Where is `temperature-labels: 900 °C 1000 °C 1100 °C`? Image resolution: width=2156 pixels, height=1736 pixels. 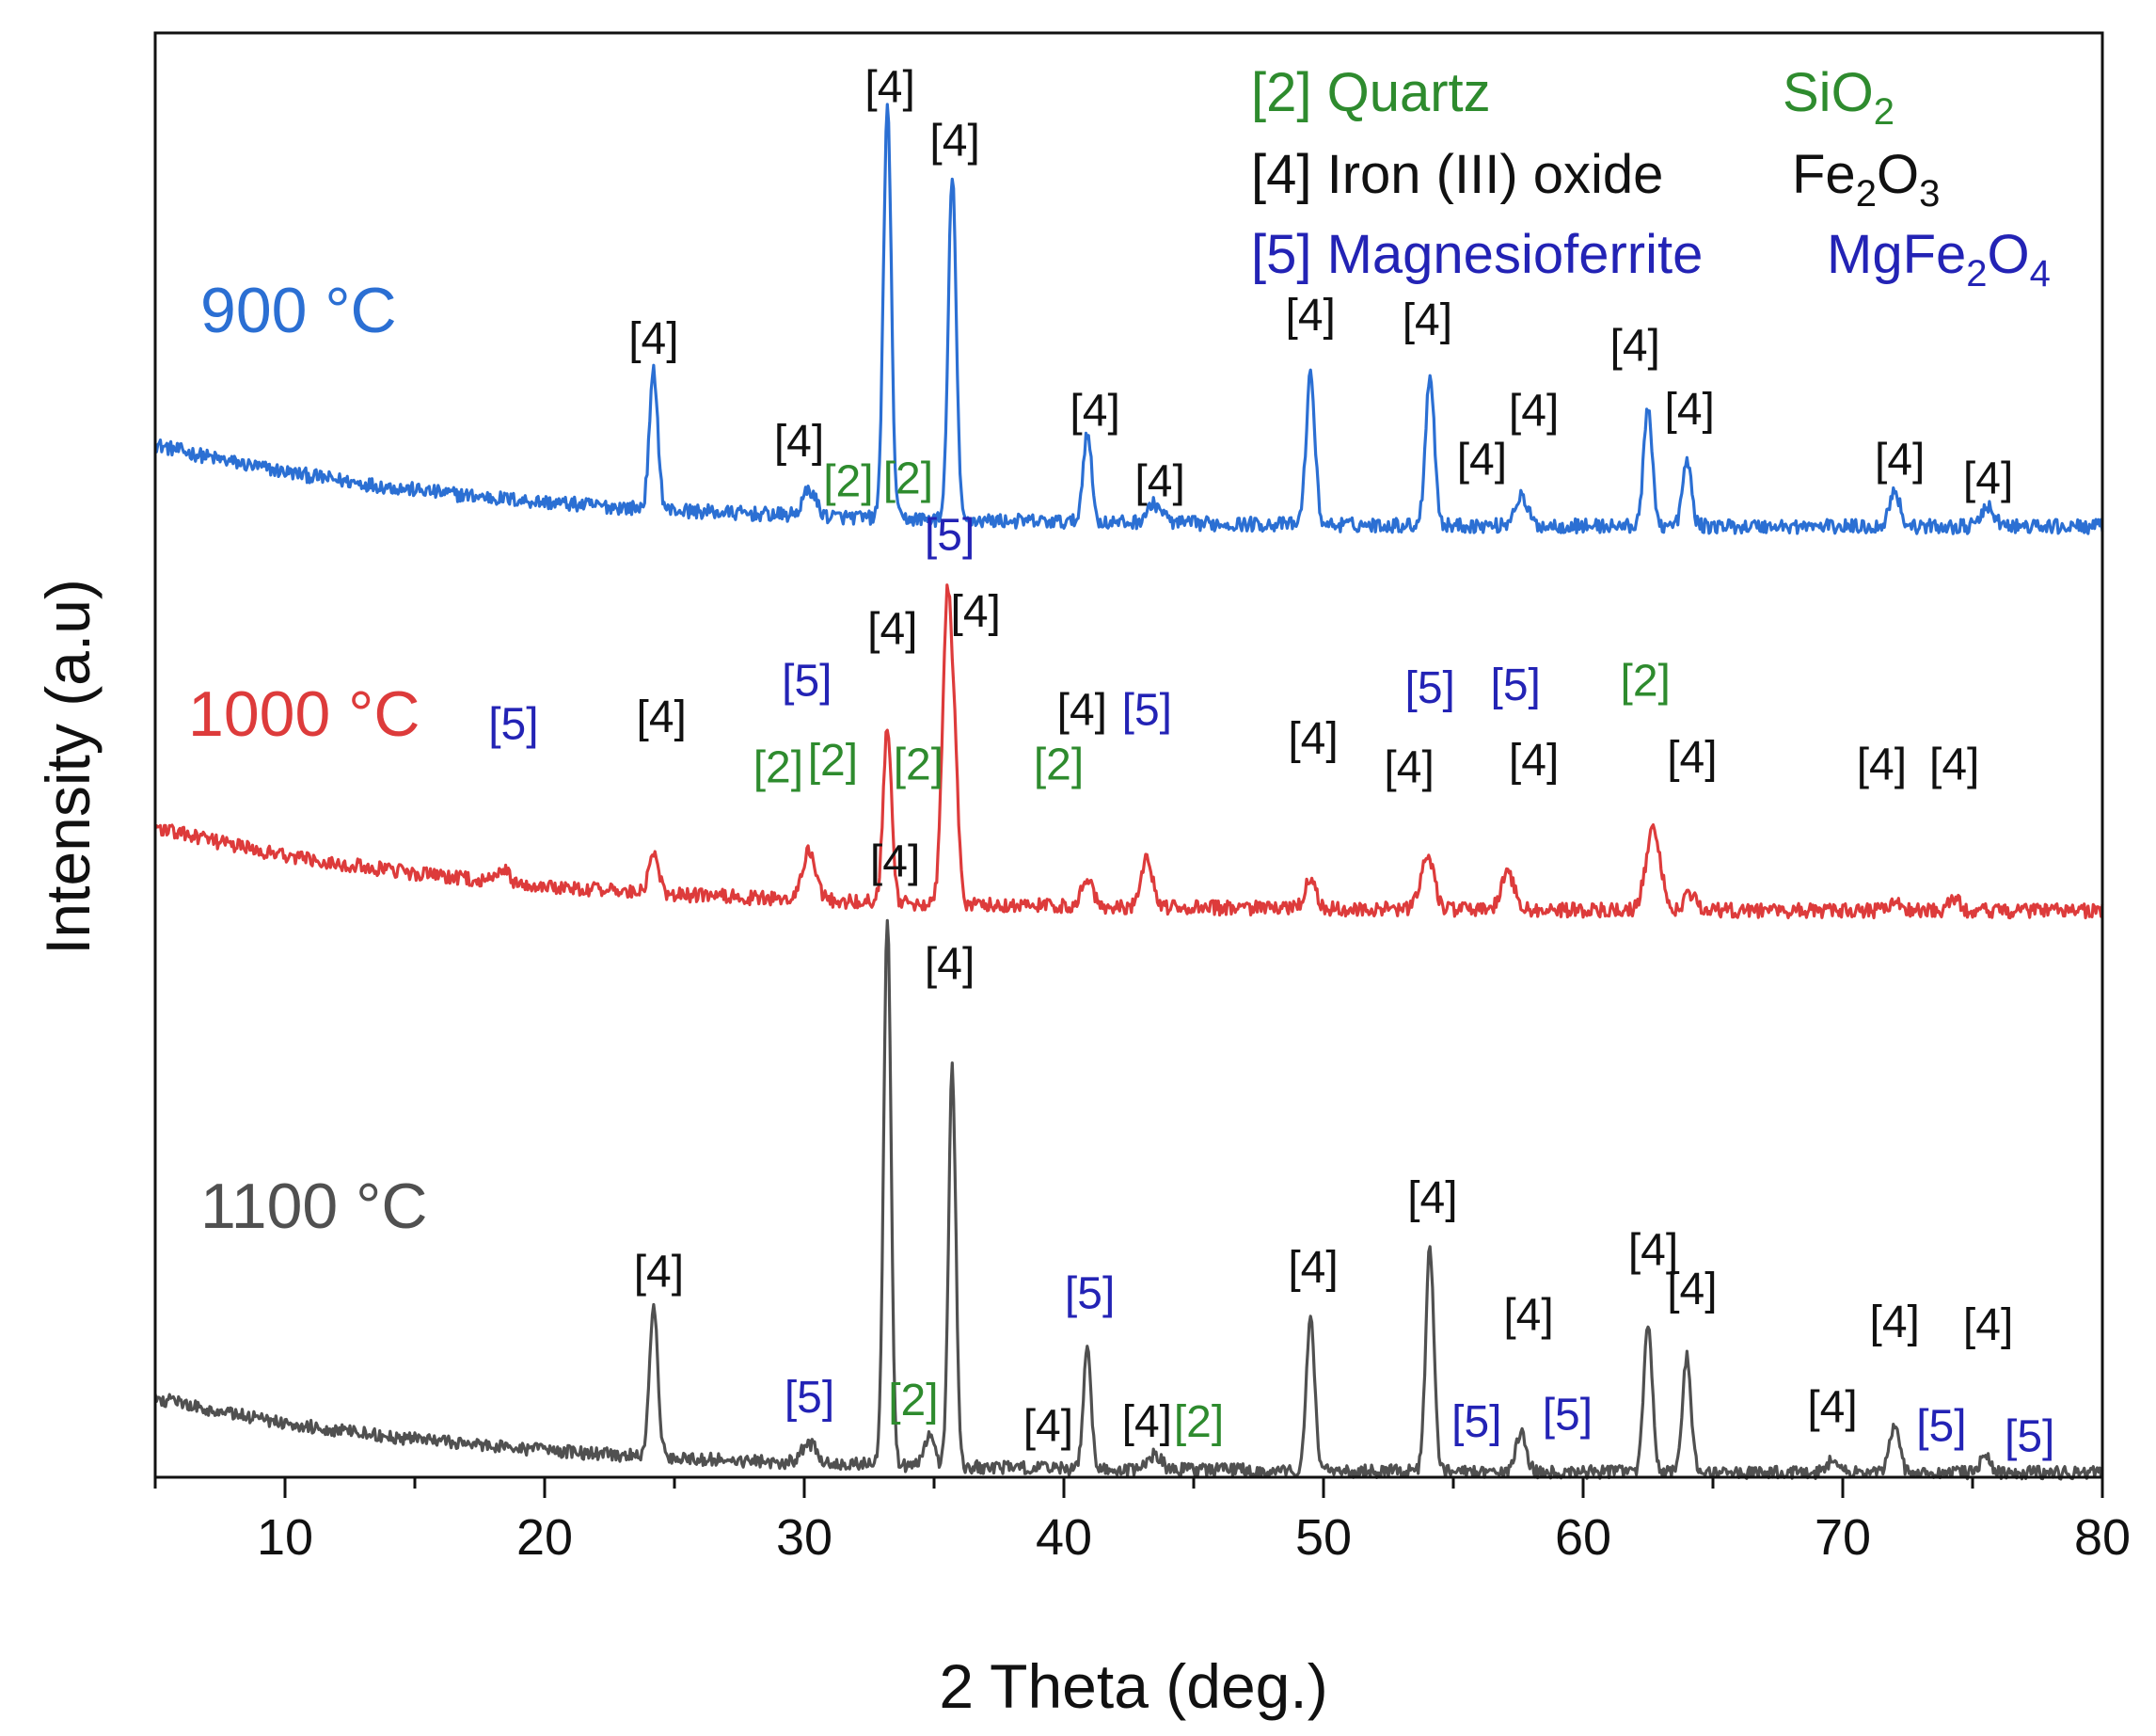 temperature-labels: 900 °C 1000 °C 1100 °C is located at coordinates (307, 759).